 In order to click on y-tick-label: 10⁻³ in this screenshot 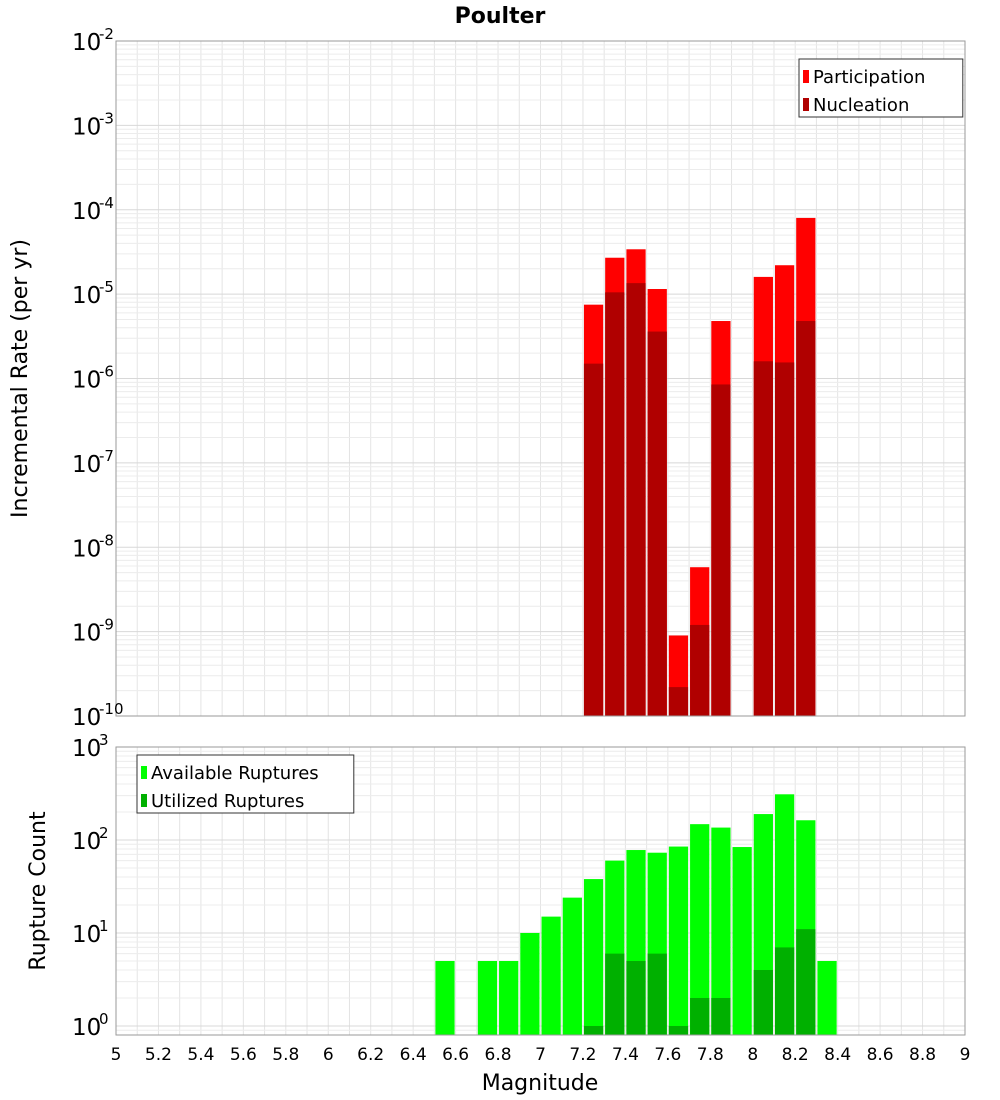, I will do `click(93, 124)`.